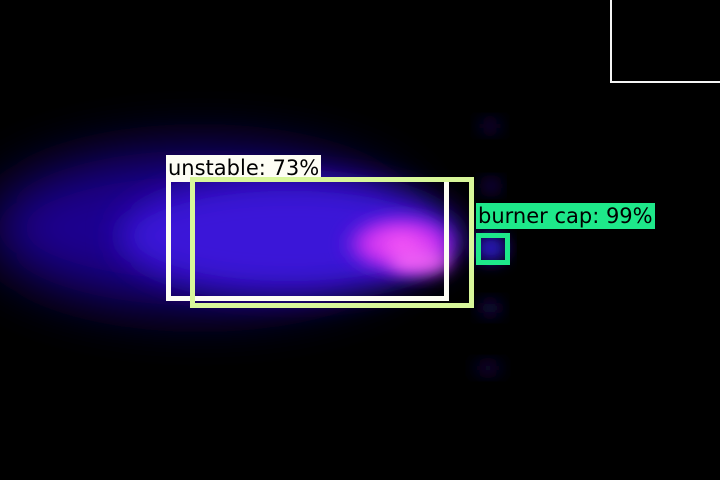 This screenshot has height=480, width=720. Describe the element at coordinates (565, 216) in the screenshot. I see `detection-label-burner-cap: burner cap: 99%` at that location.